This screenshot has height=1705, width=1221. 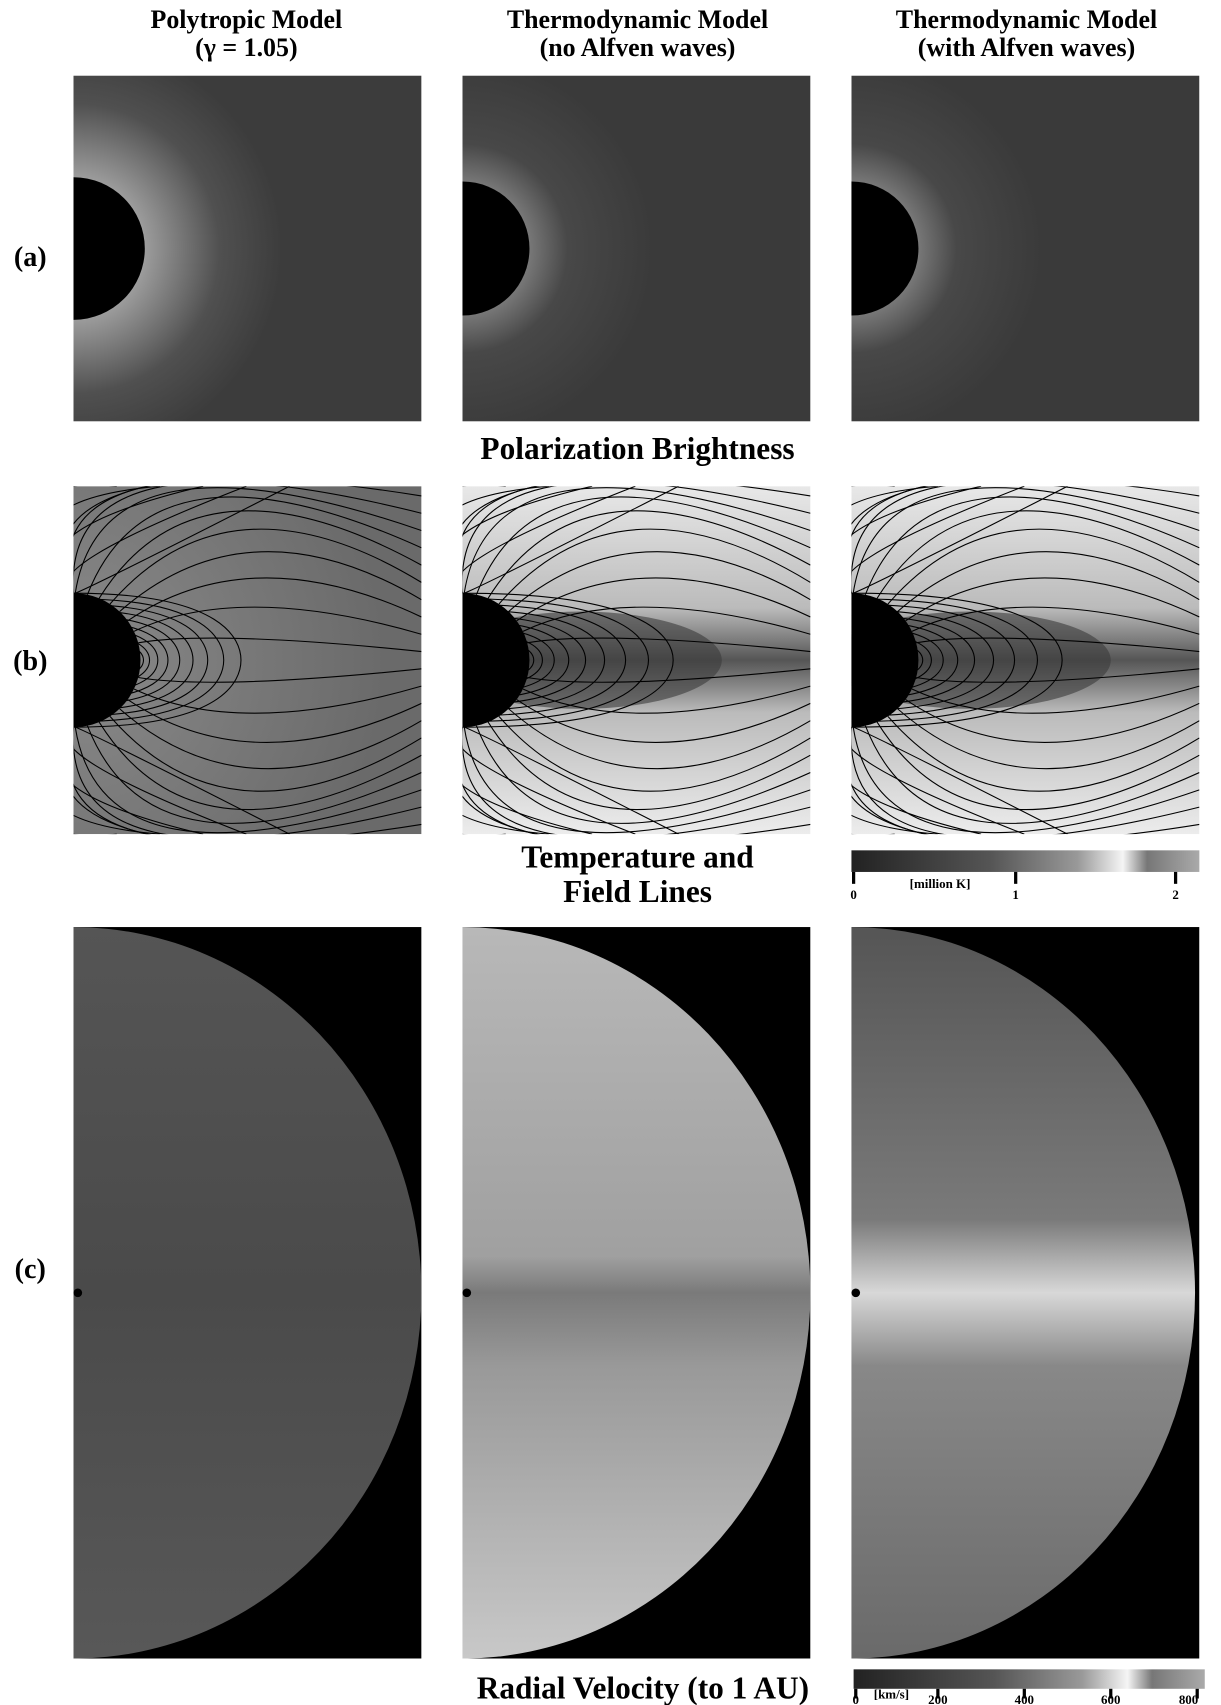 I want to click on colorbar-label: 1, so click(x=1015, y=894).